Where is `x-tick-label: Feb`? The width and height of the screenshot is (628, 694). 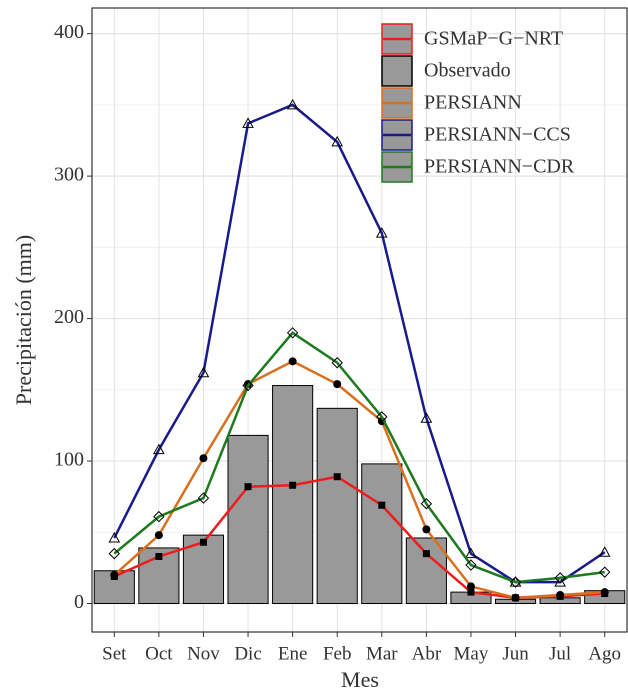
x-tick-label: Feb is located at coordinates (337, 653).